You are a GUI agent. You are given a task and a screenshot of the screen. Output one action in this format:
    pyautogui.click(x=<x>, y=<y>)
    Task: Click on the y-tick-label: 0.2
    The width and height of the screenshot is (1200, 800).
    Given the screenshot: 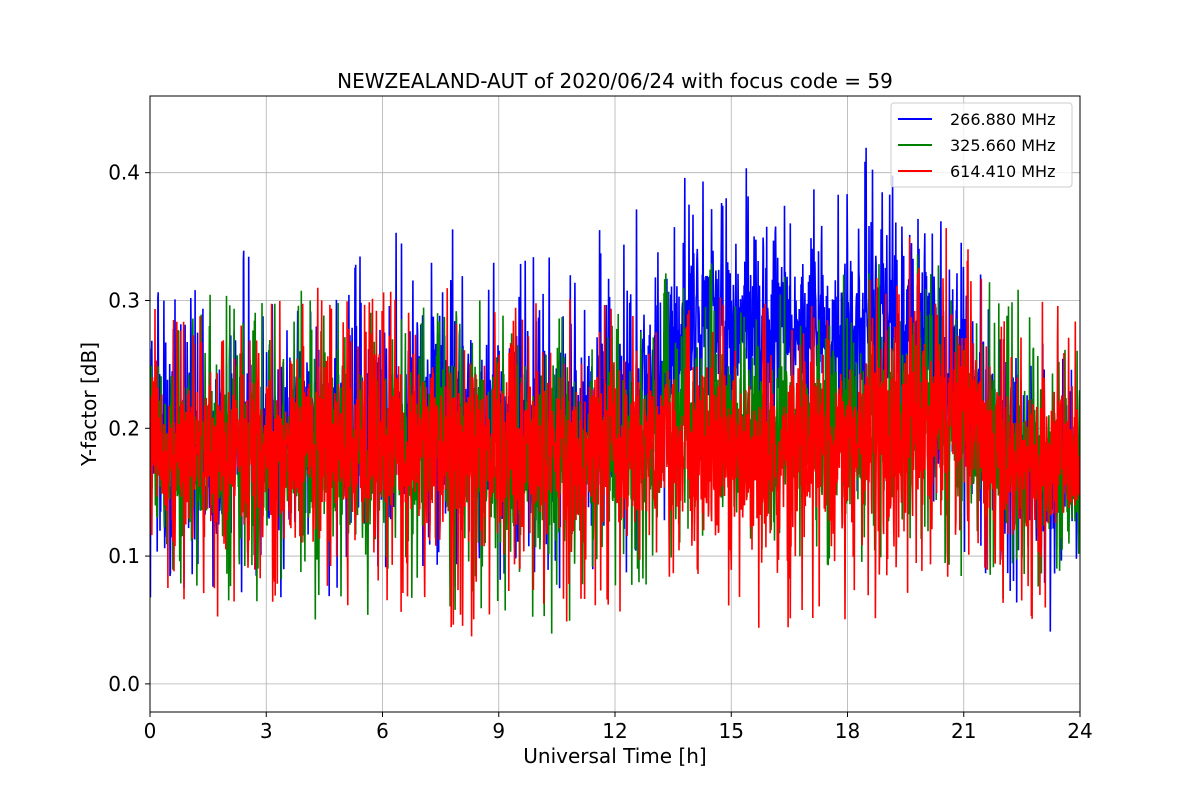 What is the action you would take?
    pyautogui.click(x=124, y=428)
    